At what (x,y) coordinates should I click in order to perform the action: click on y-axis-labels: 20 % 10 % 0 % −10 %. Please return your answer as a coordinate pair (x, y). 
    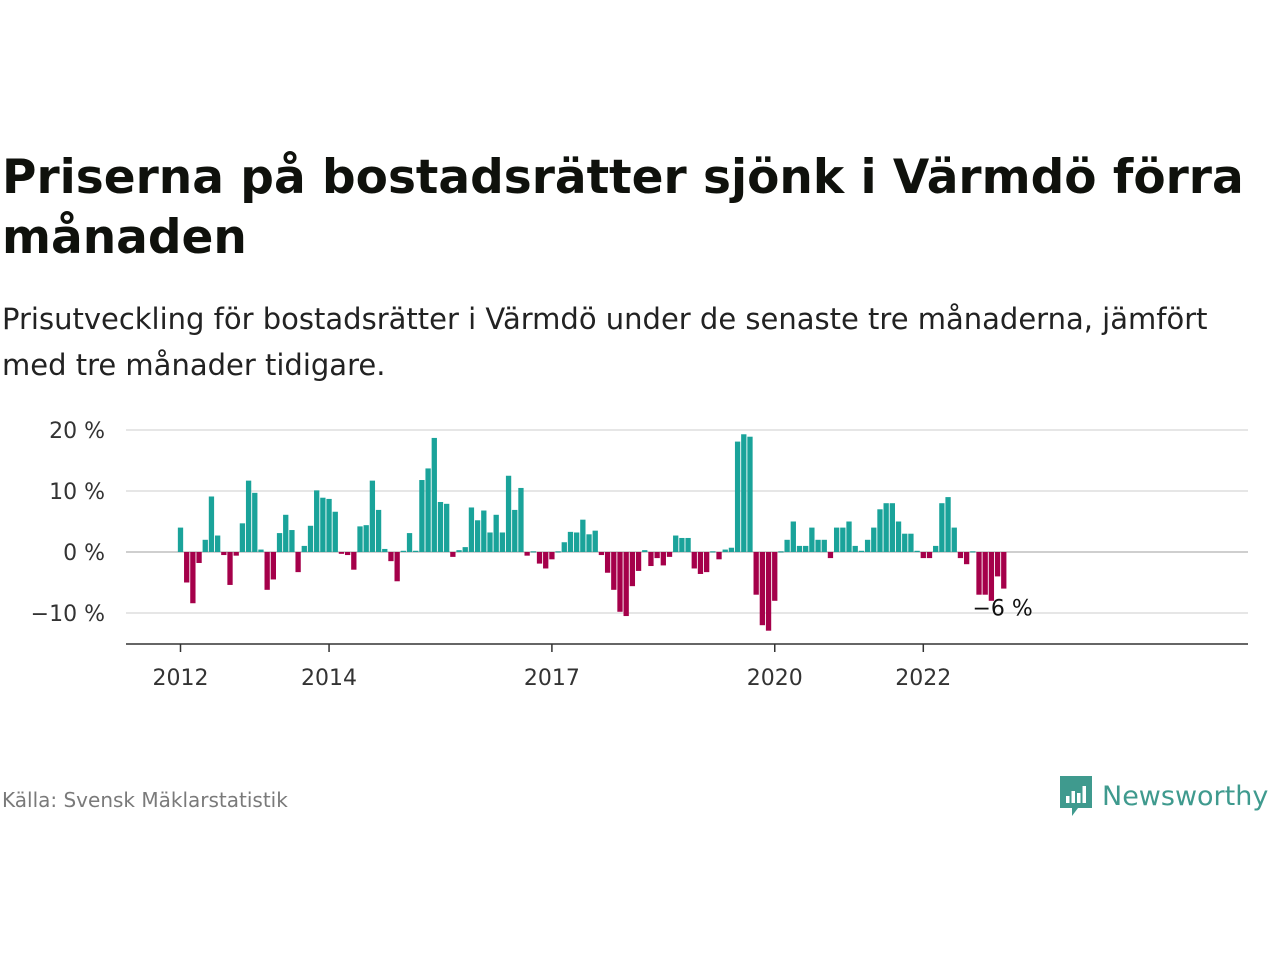
    Looking at the image, I should click on (68, 523).